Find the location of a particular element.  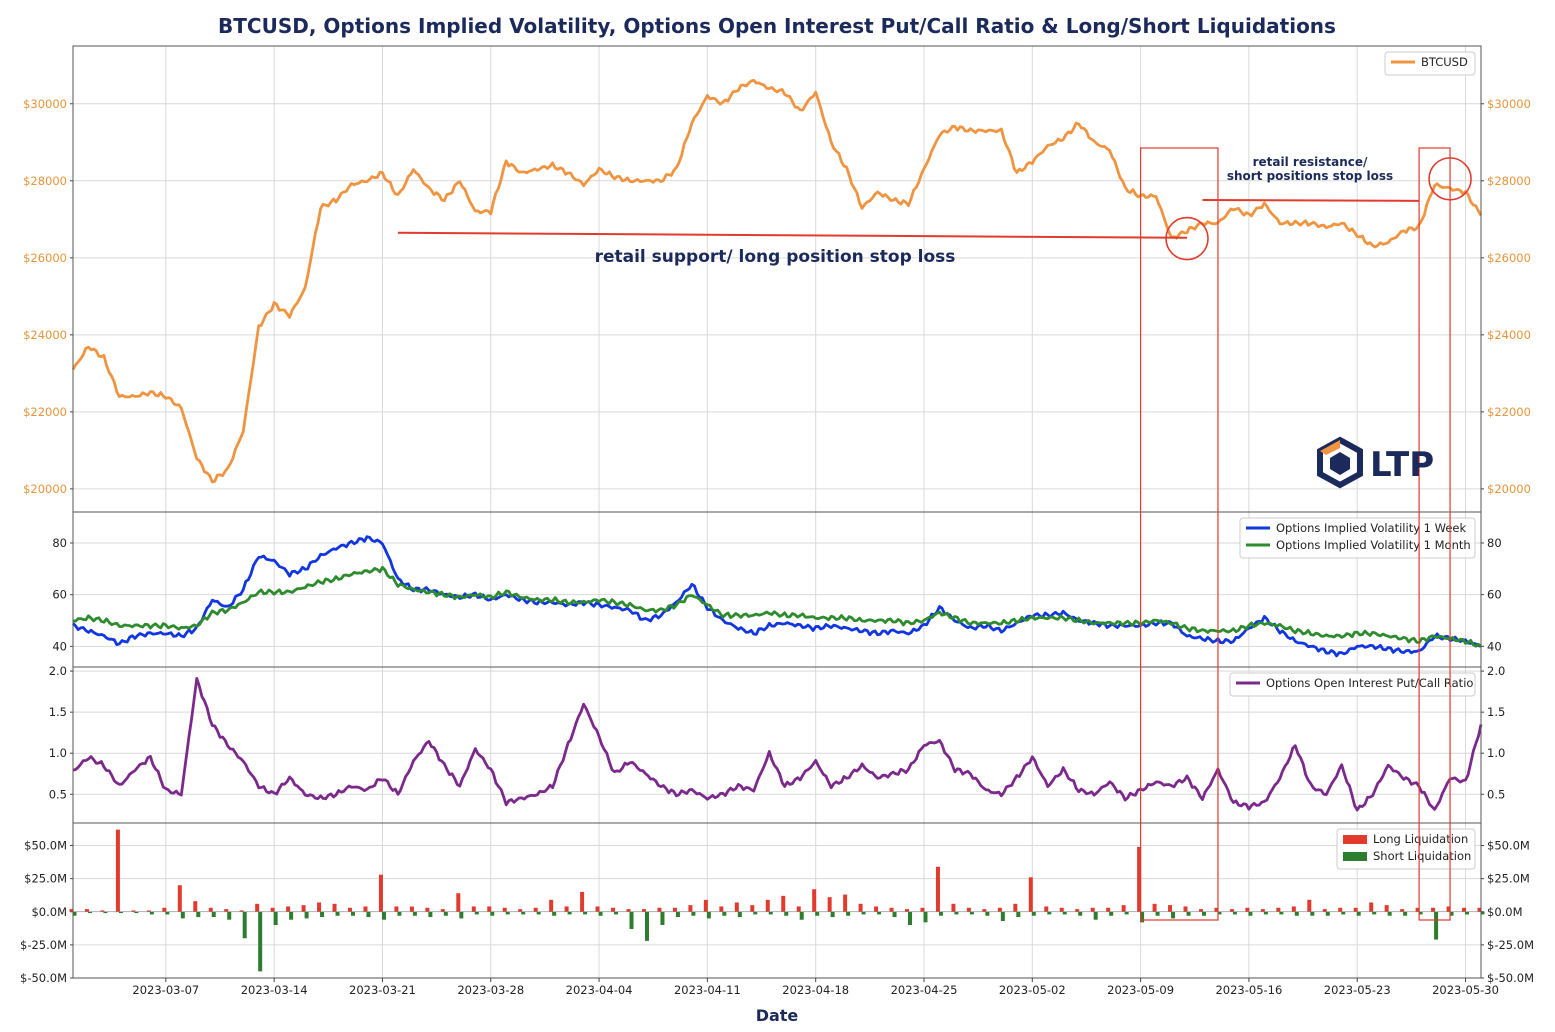

y-tick-label: $20000 is located at coordinates (45, 489).